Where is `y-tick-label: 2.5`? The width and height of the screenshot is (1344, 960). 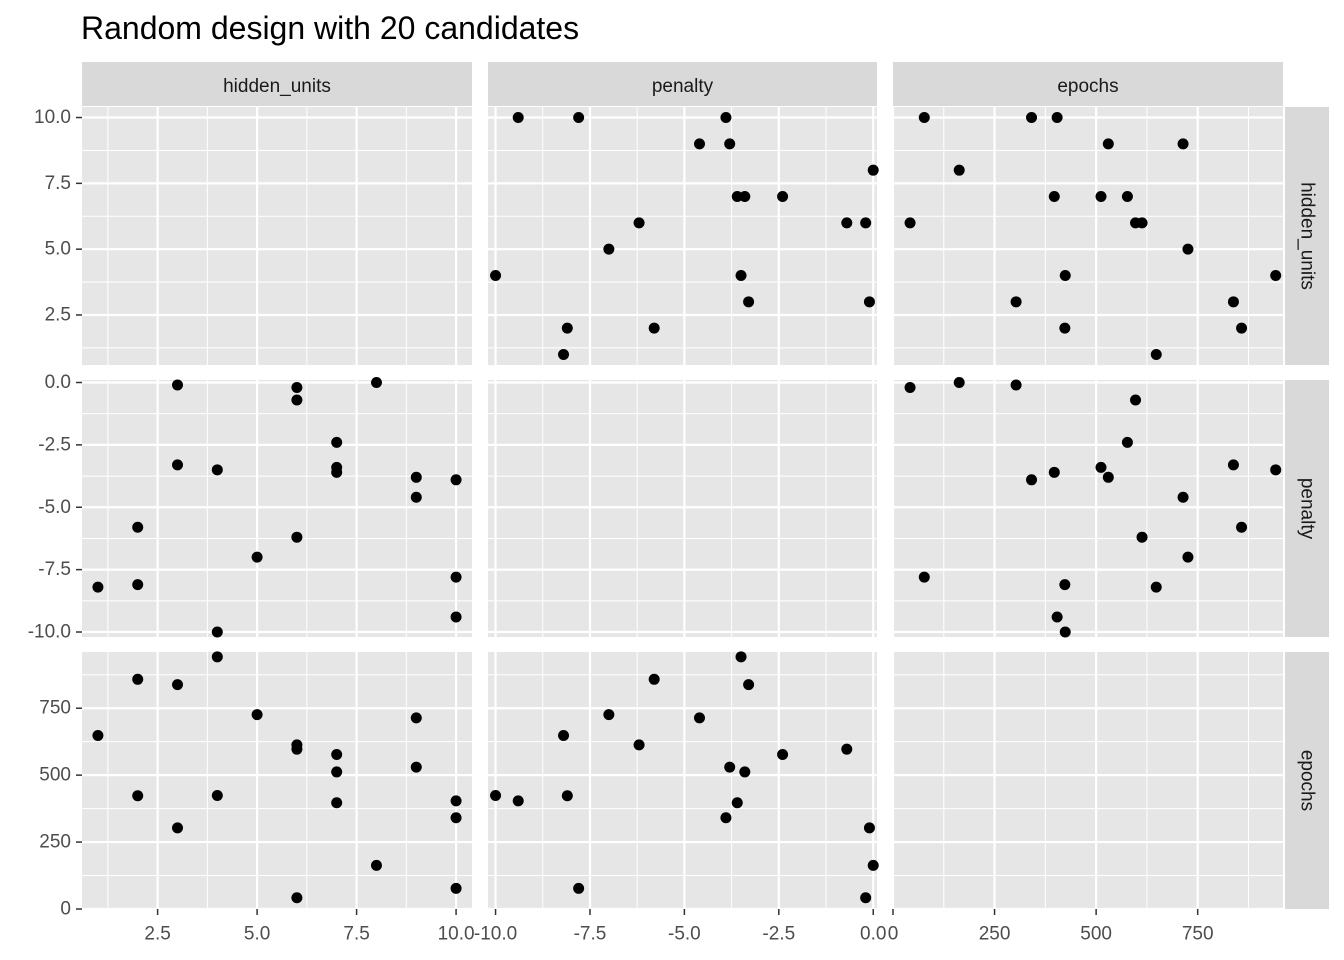 y-tick-label: 2.5 is located at coordinates (58, 314).